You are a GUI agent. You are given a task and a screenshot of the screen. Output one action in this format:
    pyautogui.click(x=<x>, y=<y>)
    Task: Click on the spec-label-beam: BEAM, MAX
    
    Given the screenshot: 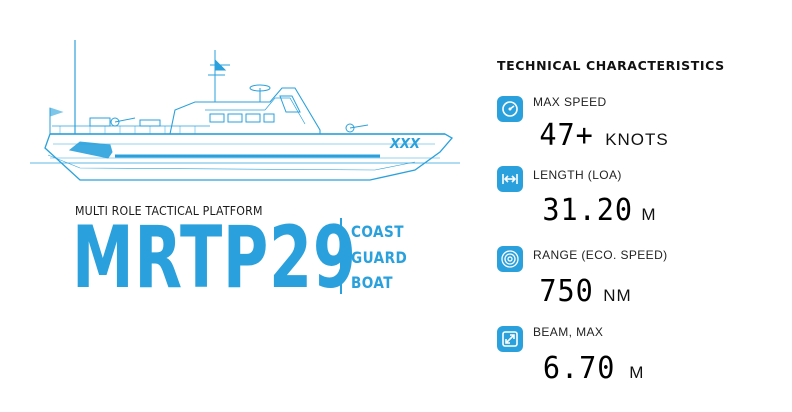 What is the action you would take?
    pyautogui.click(x=568, y=332)
    